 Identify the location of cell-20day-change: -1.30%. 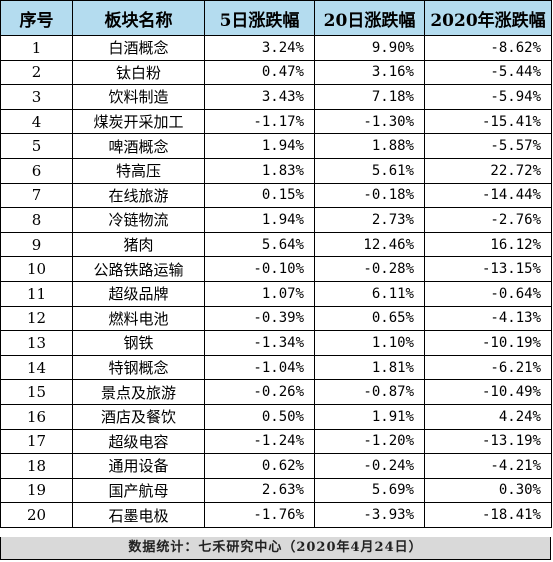
(369, 121).